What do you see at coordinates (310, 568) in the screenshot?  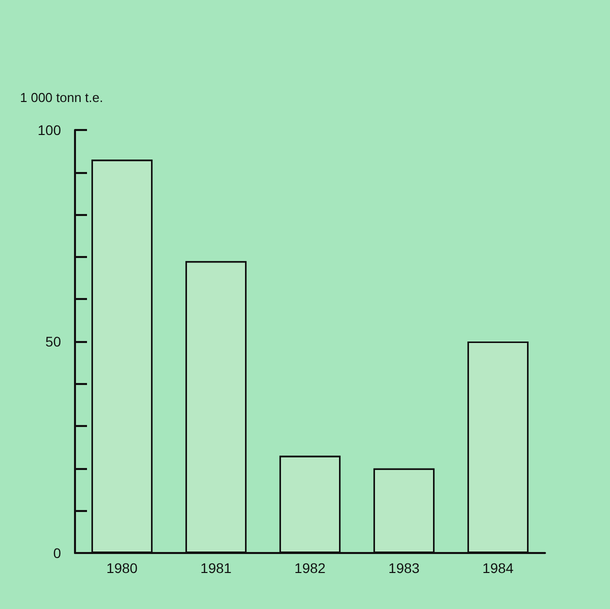 I see `x-tick-label: 1982` at bounding box center [310, 568].